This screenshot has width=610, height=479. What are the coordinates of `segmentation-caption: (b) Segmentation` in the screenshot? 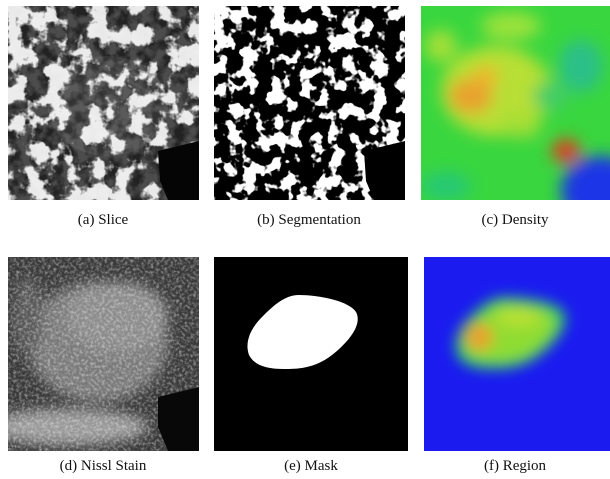 It's located at (309, 220).